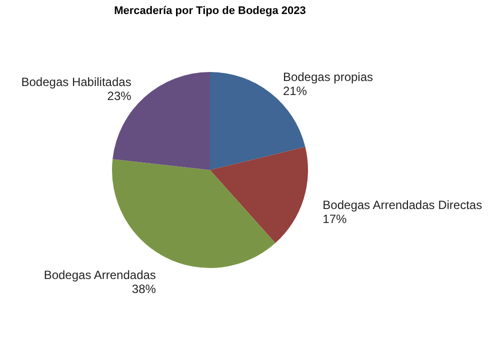  Describe the element at coordinates (335, 219) in the screenshot. I see `data-label: 17%` at that location.